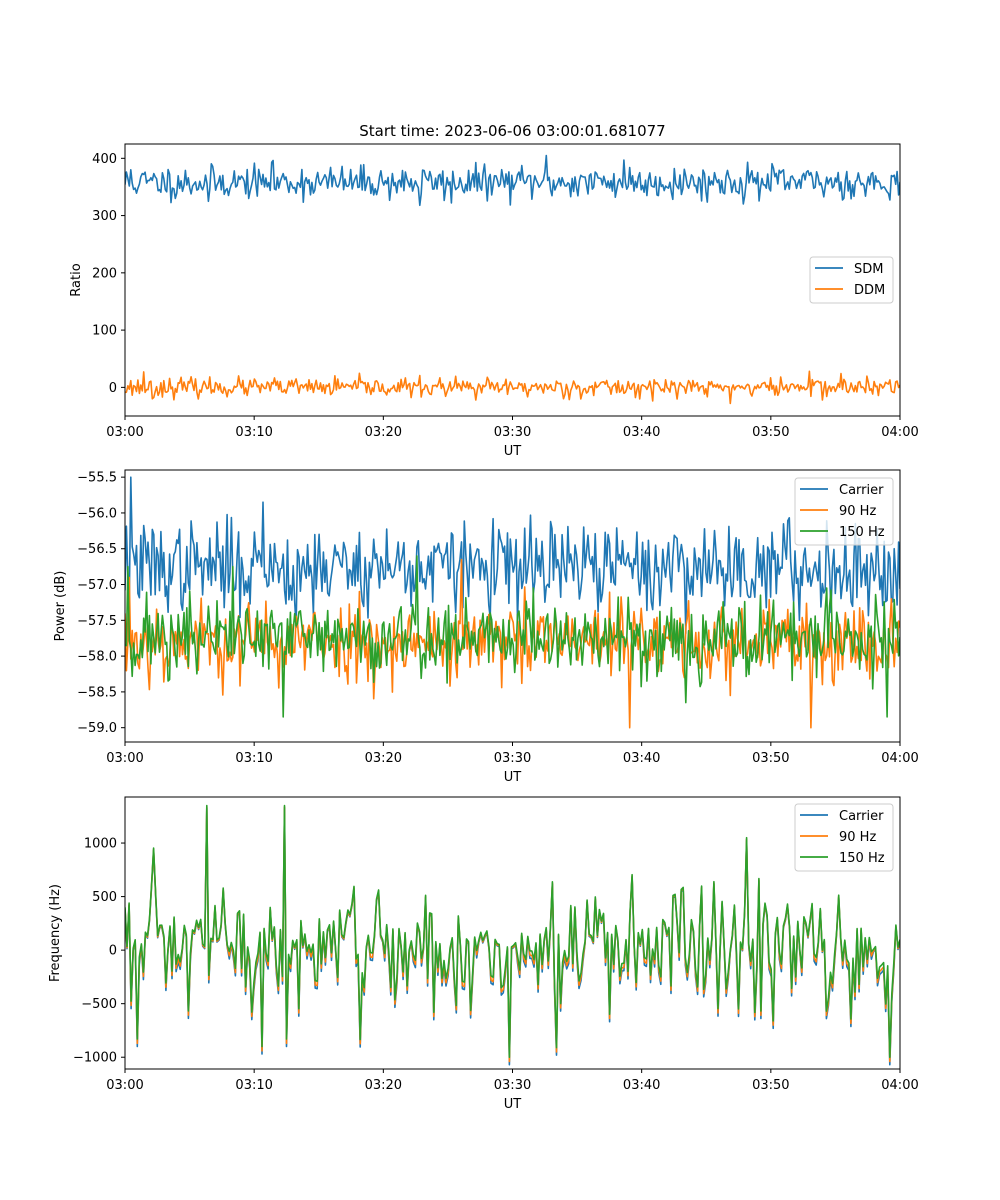  Describe the element at coordinates (95, 1058) in the screenshot. I see `y-tick-label: −1000` at that location.